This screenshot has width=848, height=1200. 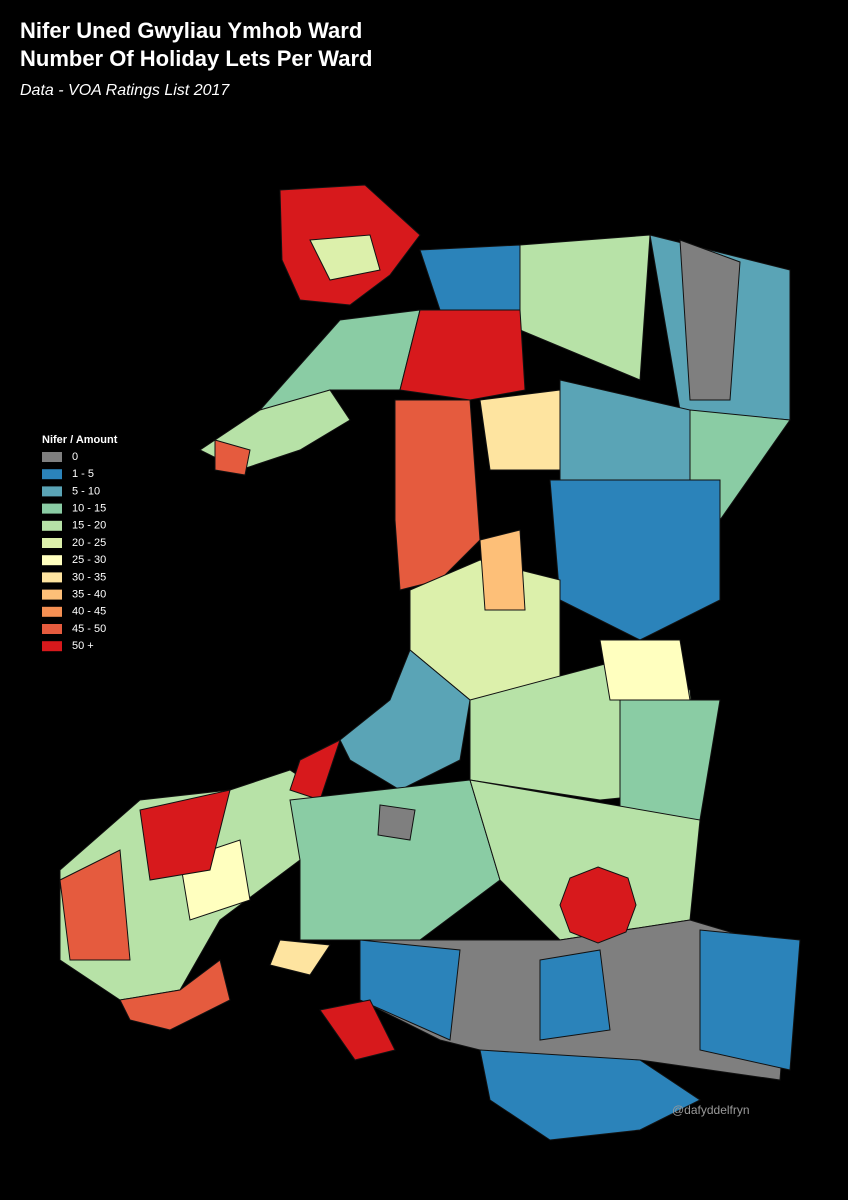 What do you see at coordinates (191, 30) in the screenshot?
I see `title: Nifer Uned Gwyliau Ymhob Ward` at bounding box center [191, 30].